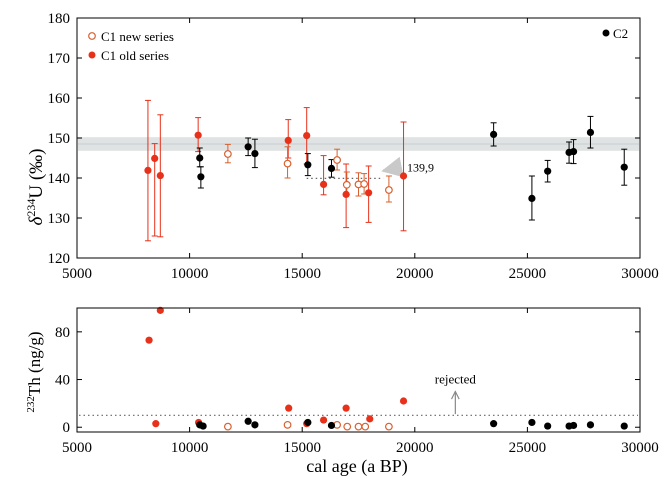  What do you see at coordinates (358, 144) in the screenshot?
I see `reference-band-layer` at bounding box center [358, 144].